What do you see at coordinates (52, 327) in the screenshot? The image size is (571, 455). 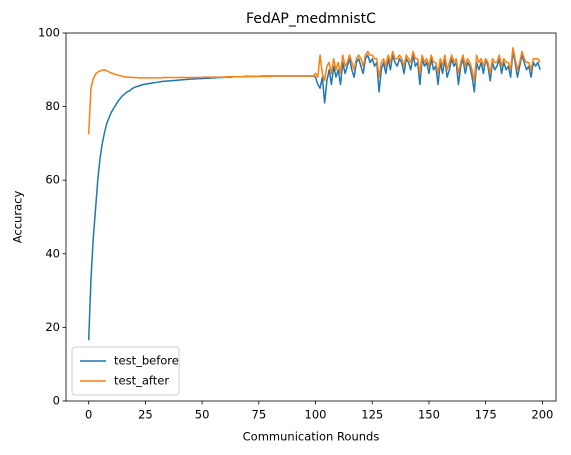 I see `y-tick-label: 20` at bounding box center [52, 327].